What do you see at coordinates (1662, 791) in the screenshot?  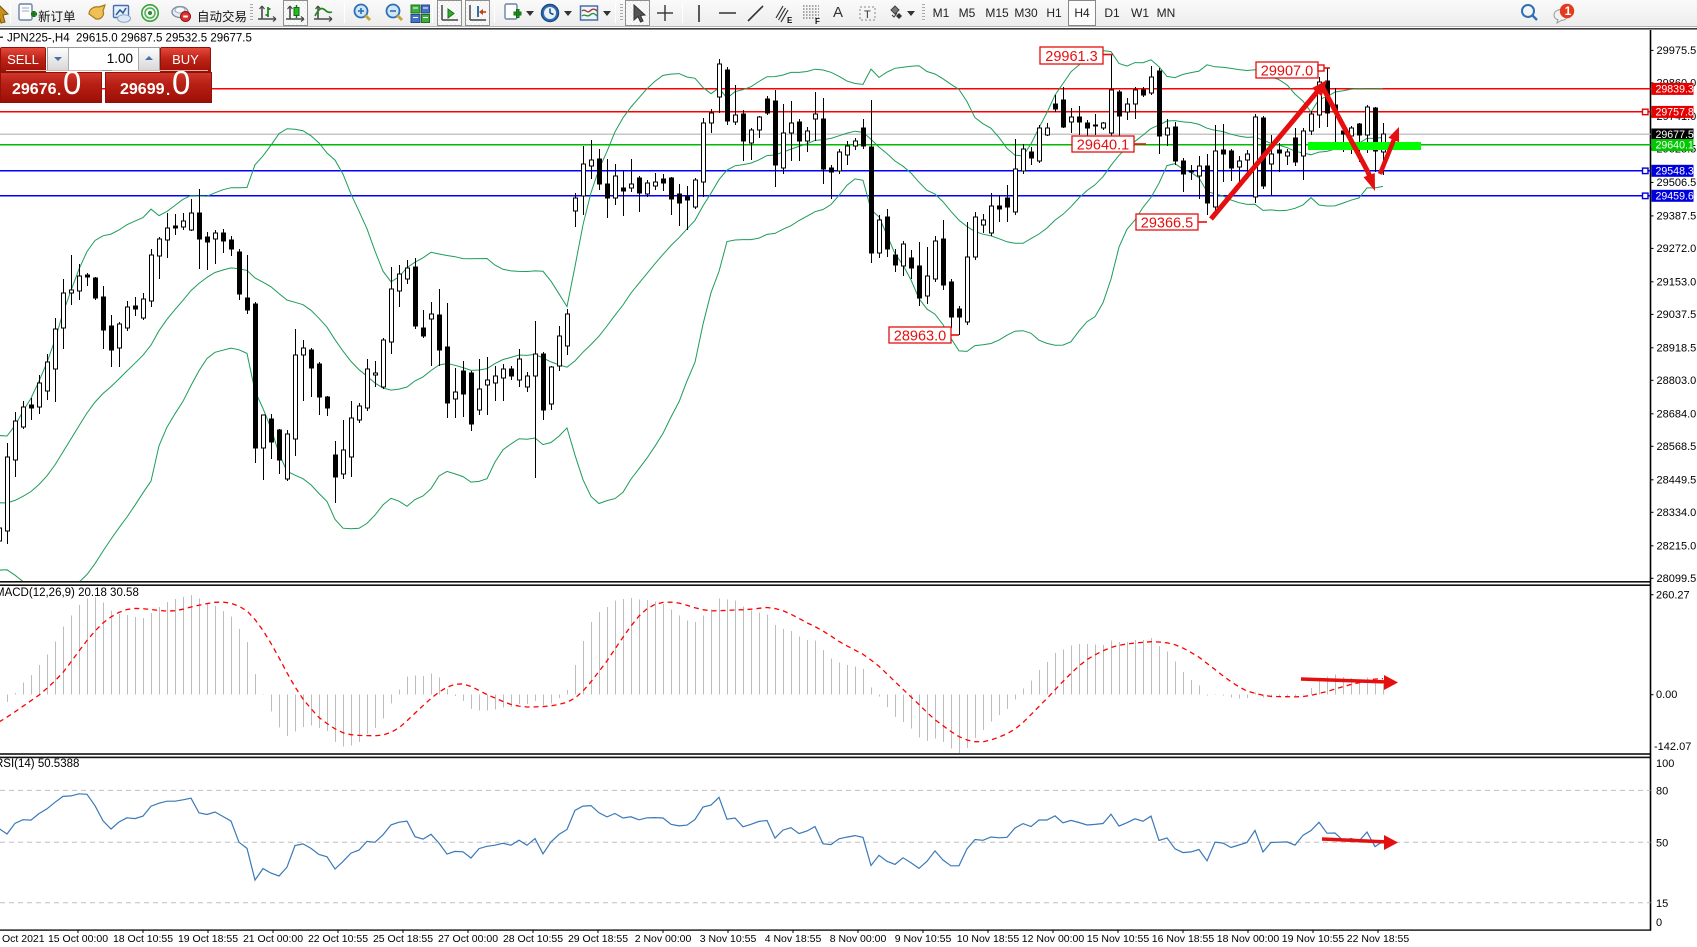 I see `svg-text: 80` at bounding box center [1662, 791].